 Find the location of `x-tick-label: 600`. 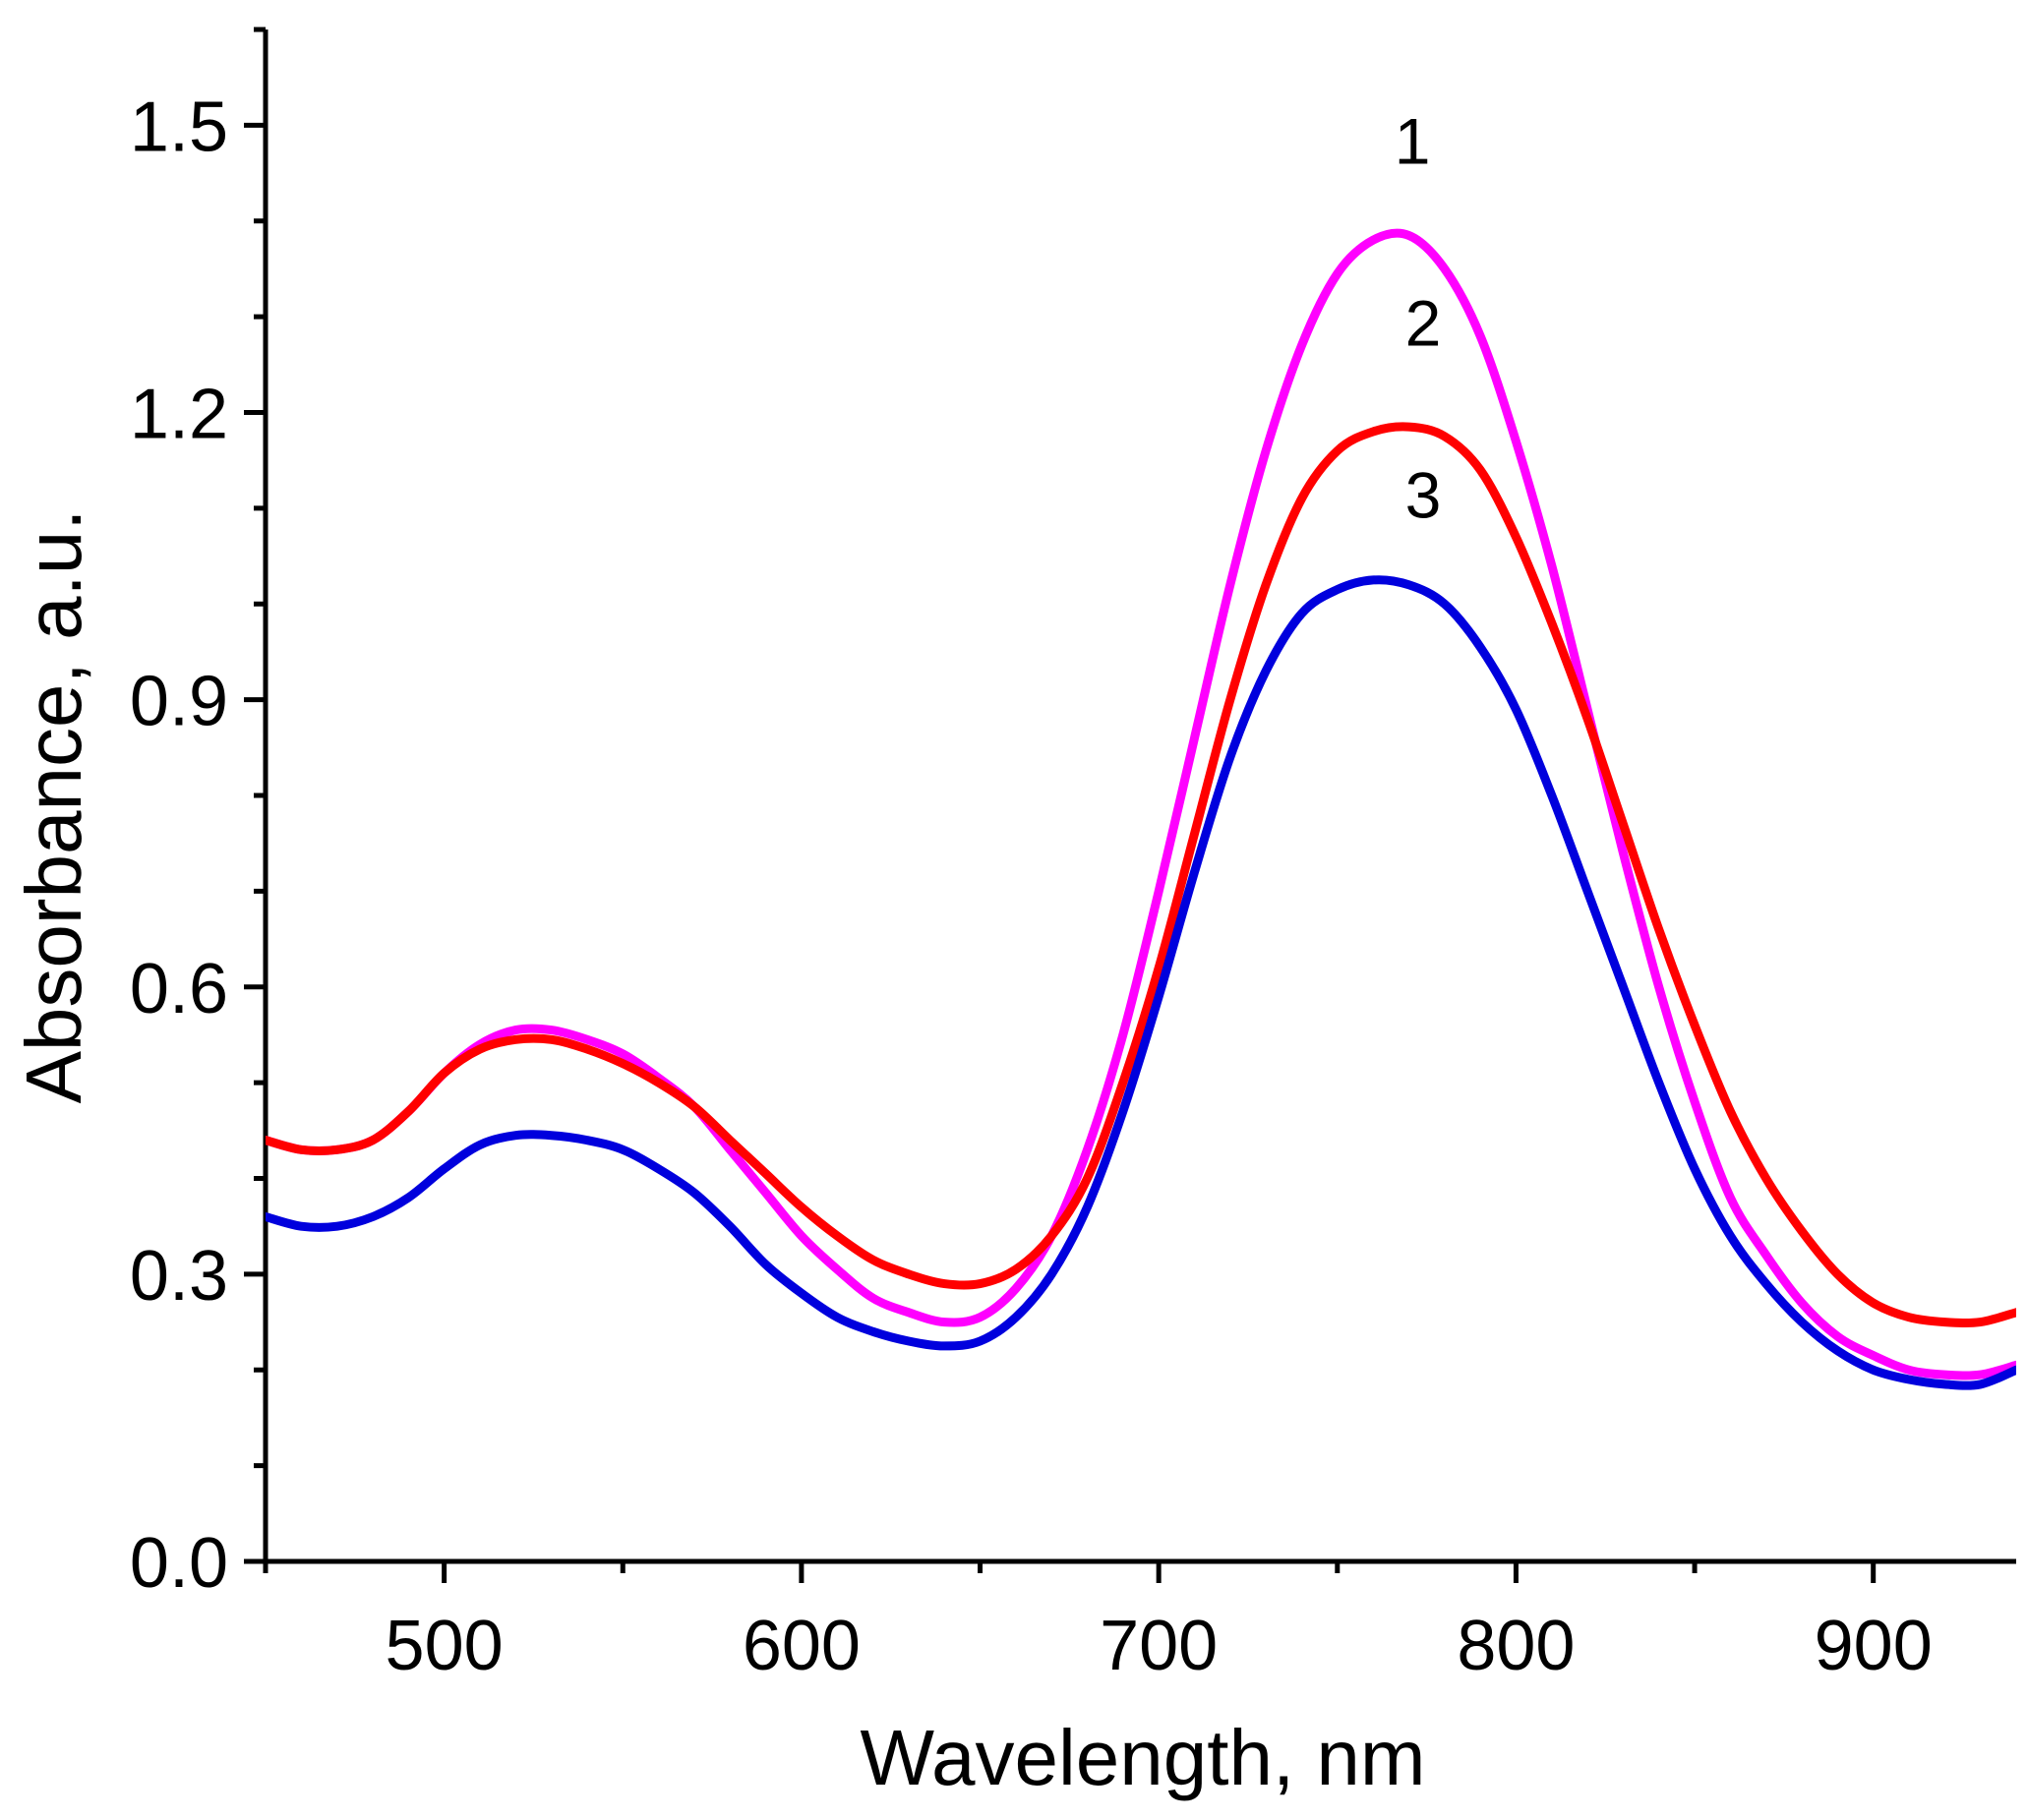

x-tick-label: 600 is located at coordinates (802, 1646).